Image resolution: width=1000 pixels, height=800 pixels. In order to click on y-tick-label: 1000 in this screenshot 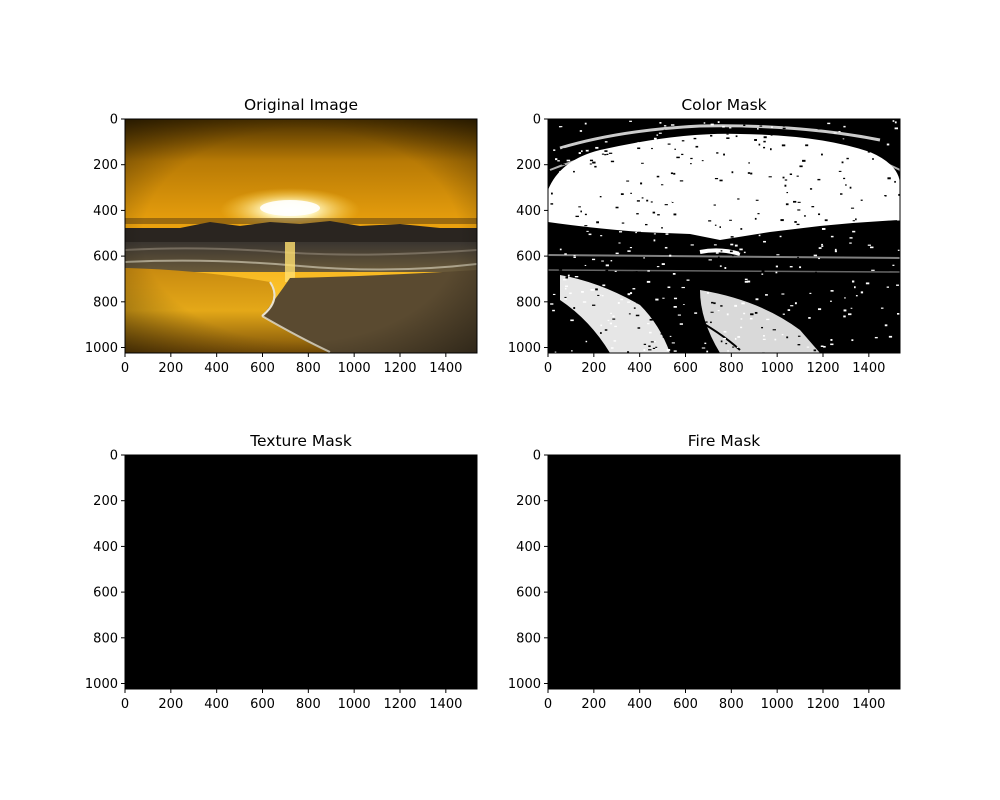, I will do `click(101, 684)`.